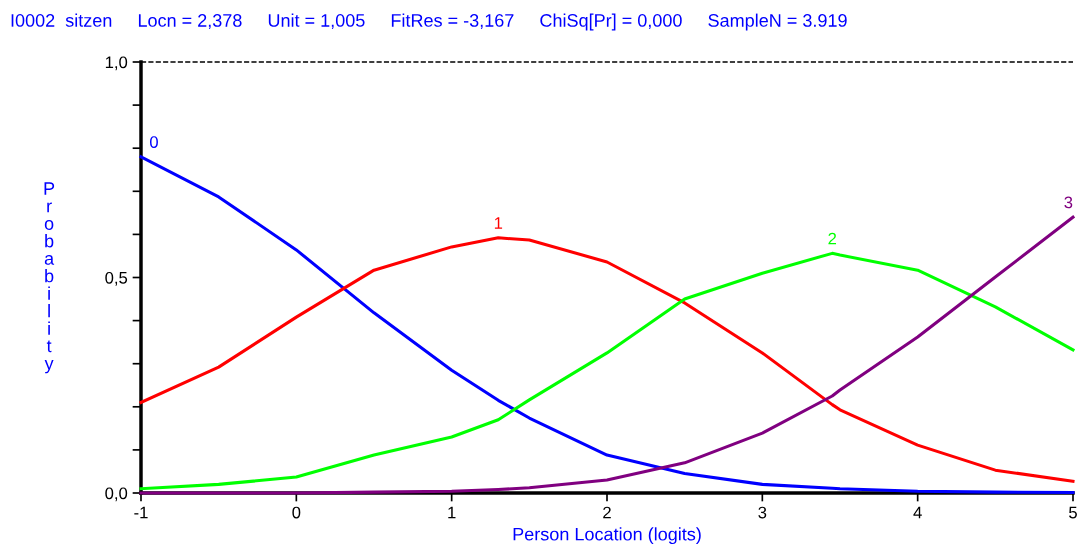 The width and height of the screenshot is (1083, 552). What do you see at coordinates (116, 63) in the screenshot?
I see `y-tick-label: 1,0` at bounding box center [116, 63].